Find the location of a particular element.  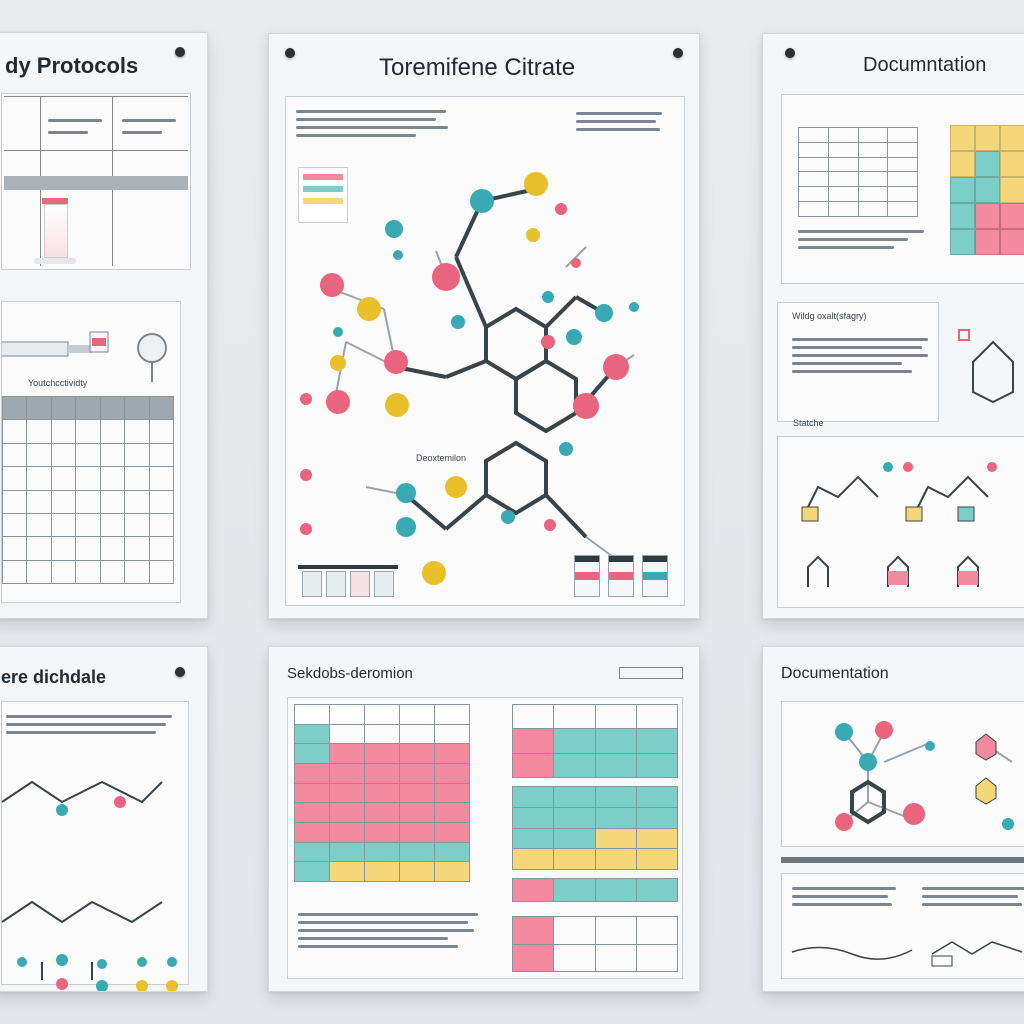

poster-title: dy Protocols is located at coordinates (72, 65).